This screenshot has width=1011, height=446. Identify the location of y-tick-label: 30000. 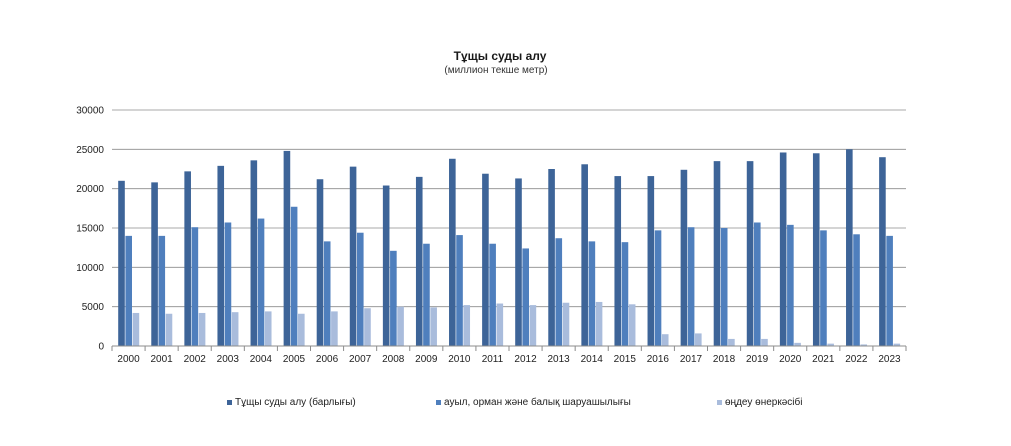
(90, 111).